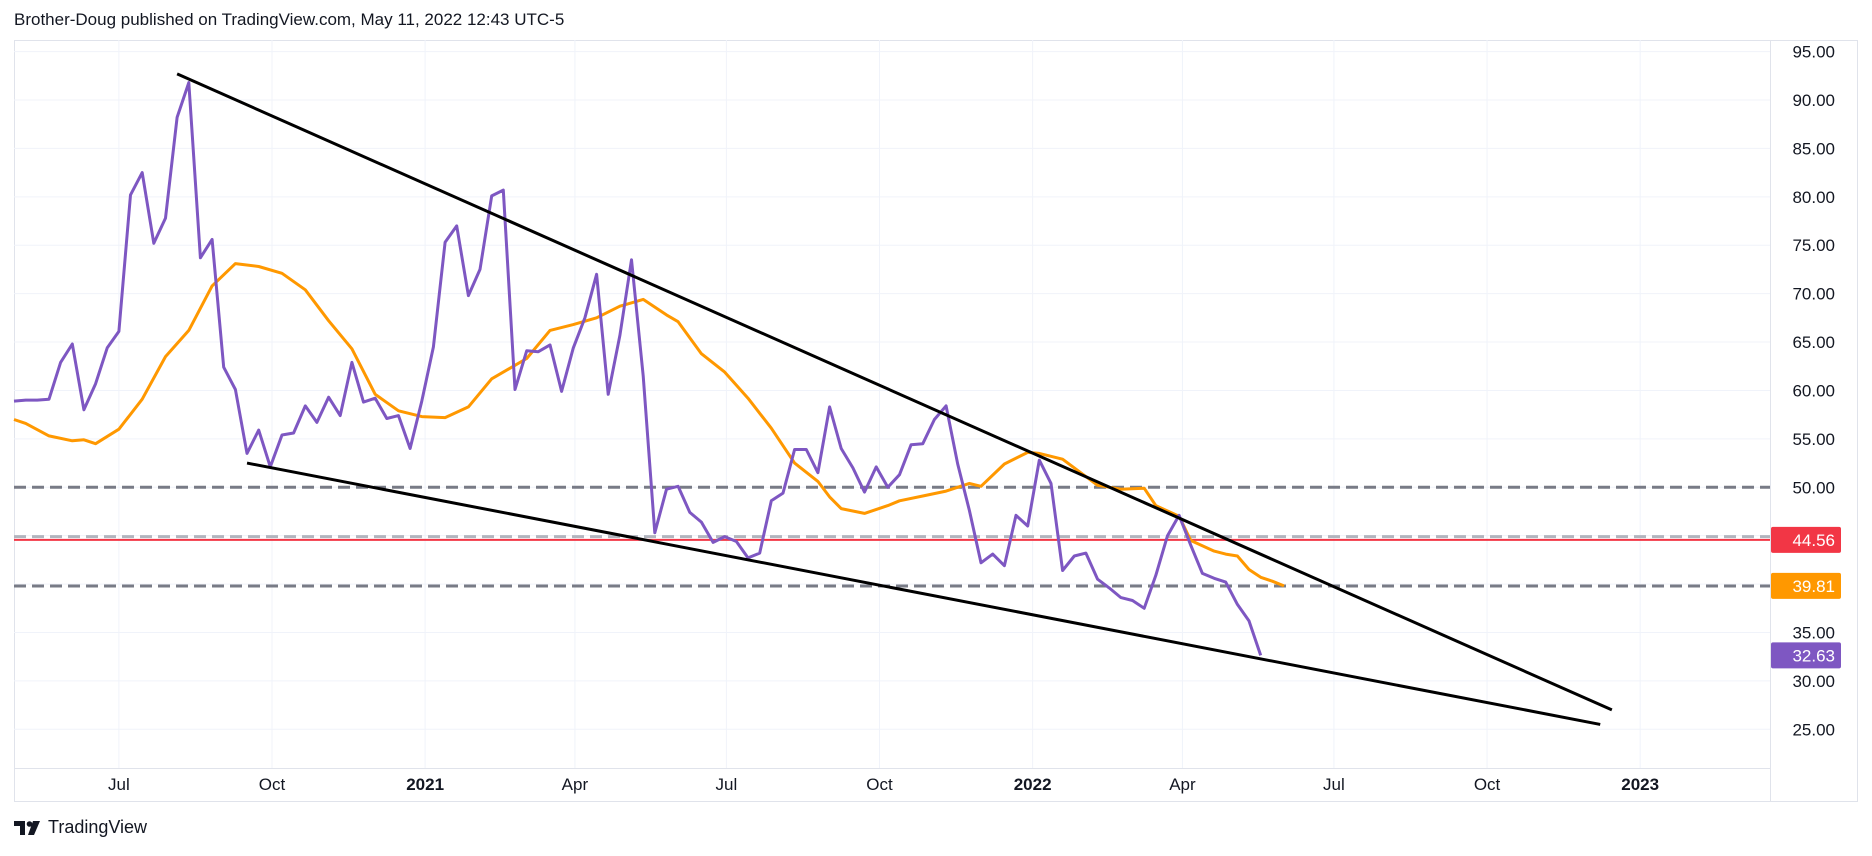 This screenshot has width=1872, height=856. I want to click on tradingview-logo-icon, so click(27, 827).